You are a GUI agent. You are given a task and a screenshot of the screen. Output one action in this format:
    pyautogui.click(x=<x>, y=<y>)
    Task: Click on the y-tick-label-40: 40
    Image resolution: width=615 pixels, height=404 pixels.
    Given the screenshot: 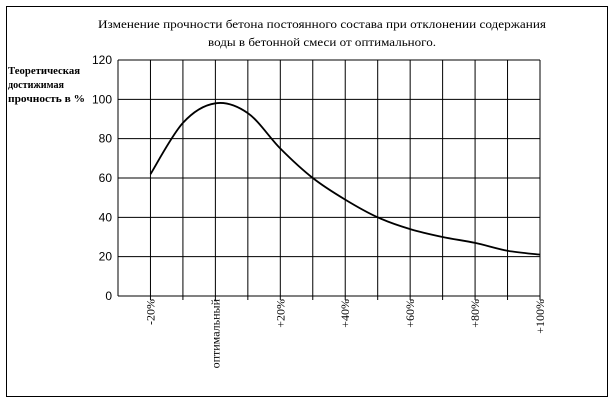 What is the action you would take?
    pyautogui.click(x=106, y=217)
    